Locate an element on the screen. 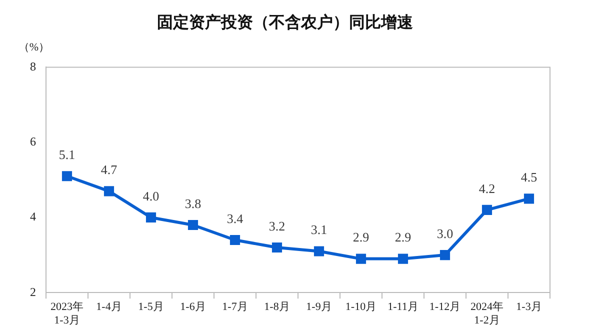 The image size is (600, 333). x-tick-label: 1-12月 is located at coordinates (445, 307).